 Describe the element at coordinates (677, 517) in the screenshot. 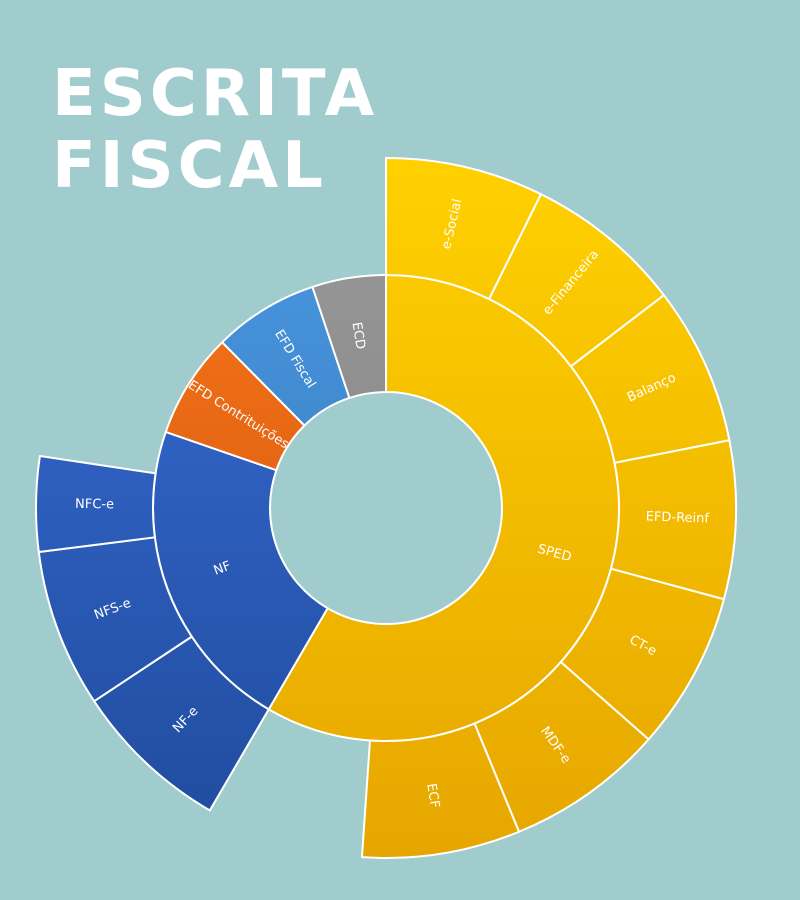

I see `label-efd-reinf: EFD-Reinf` at that location.